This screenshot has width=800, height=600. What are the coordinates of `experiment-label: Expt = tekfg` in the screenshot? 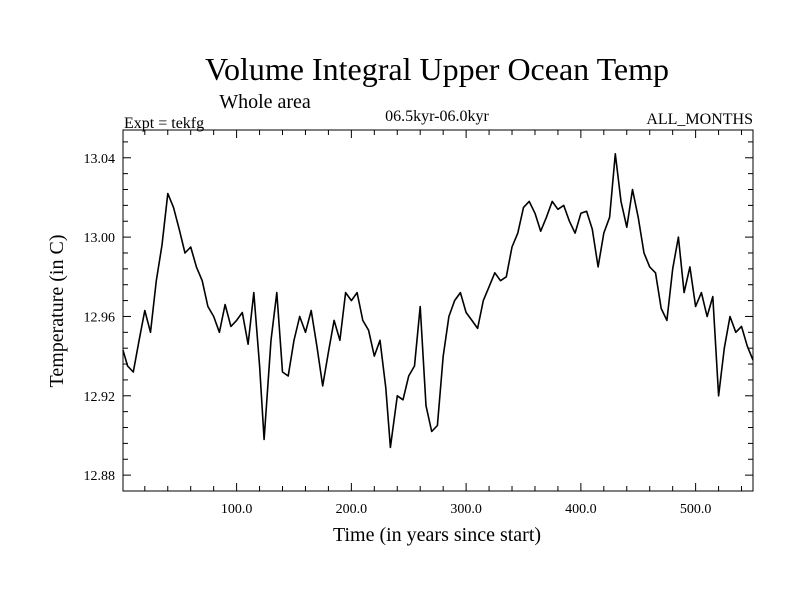 It's located at (164, 123).